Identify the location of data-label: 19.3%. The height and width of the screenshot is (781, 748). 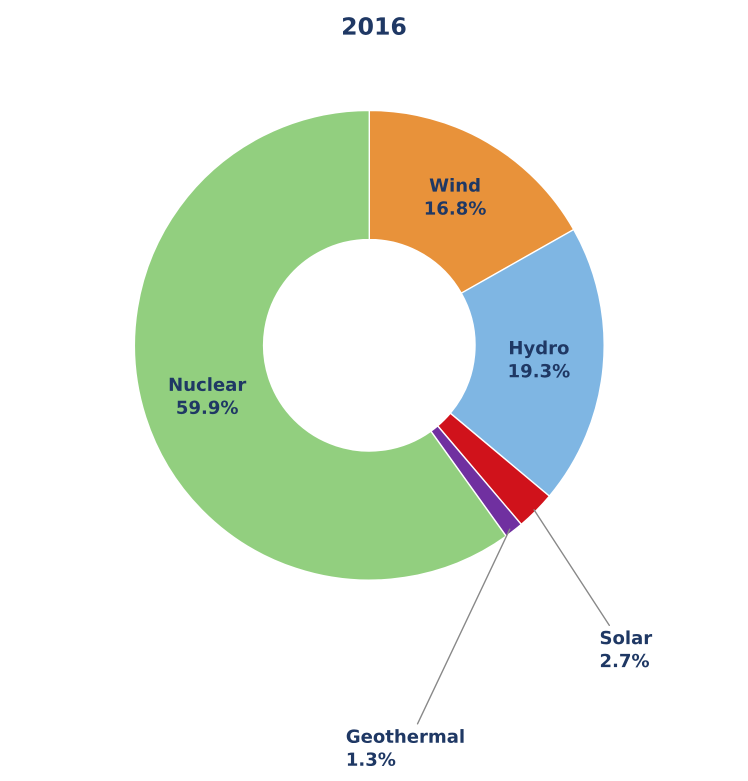
(540, 371).